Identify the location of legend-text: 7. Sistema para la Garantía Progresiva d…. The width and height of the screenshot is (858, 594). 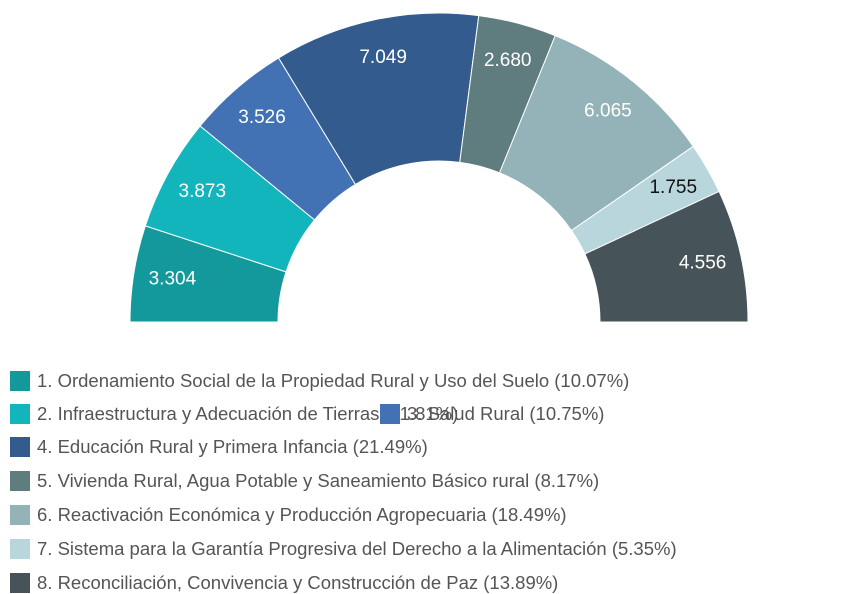
(357, 548).